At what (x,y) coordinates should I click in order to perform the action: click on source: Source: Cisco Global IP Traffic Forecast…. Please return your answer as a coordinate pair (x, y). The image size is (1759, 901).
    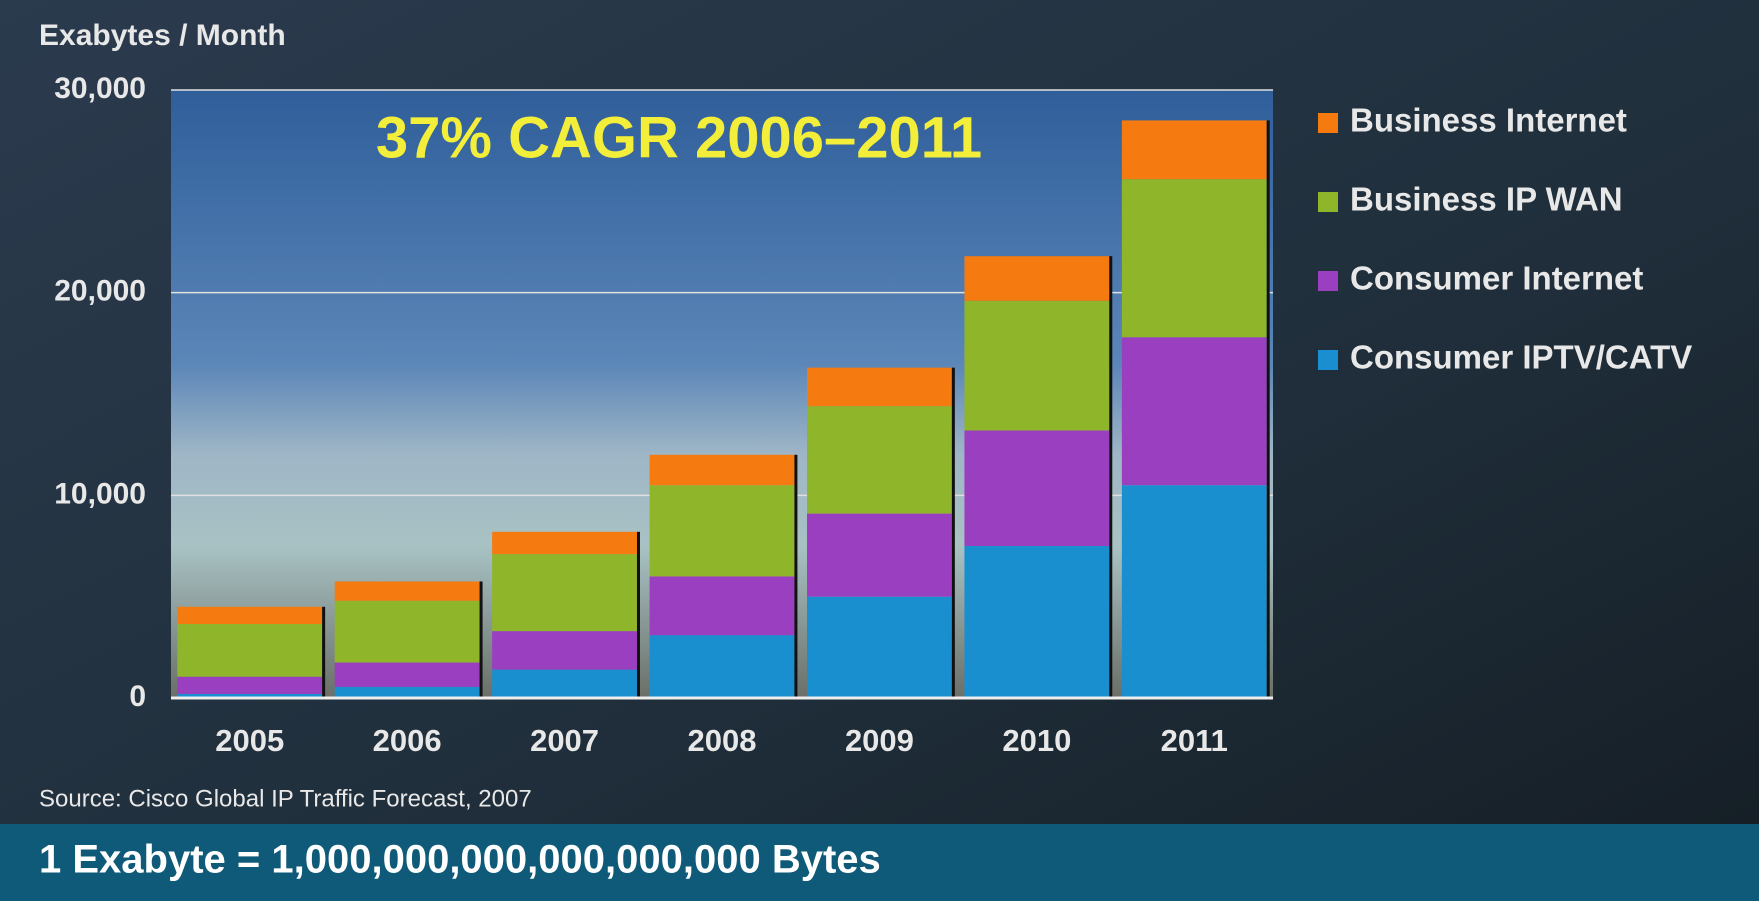
    Looking at the image, I should click on (285, 798).